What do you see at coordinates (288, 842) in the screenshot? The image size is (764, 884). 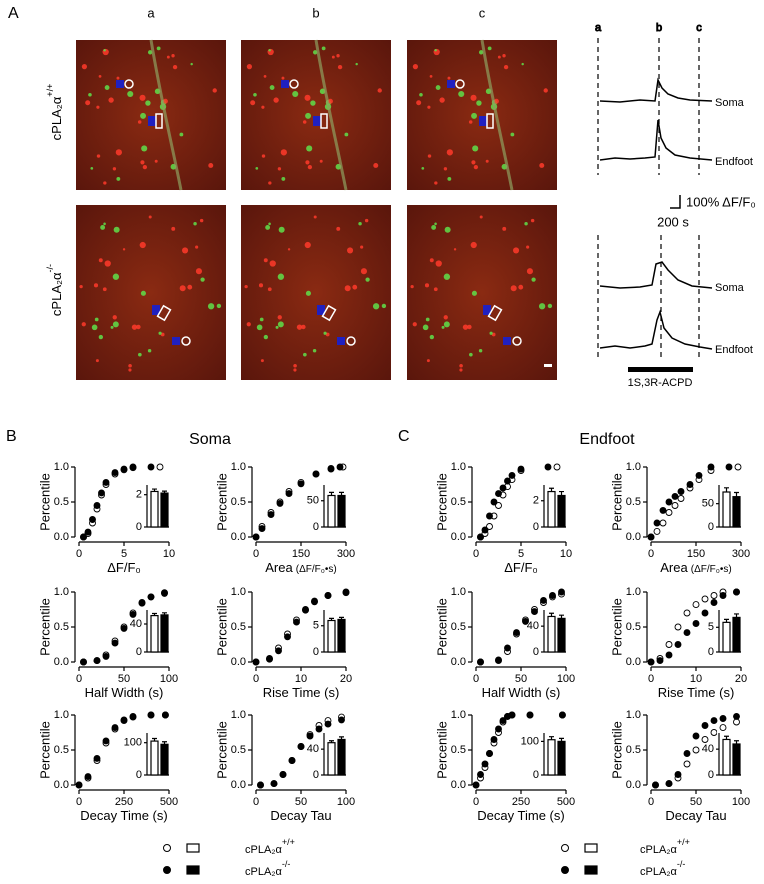 I see `legend-sup: +/+` at bounding box center [288, 842].